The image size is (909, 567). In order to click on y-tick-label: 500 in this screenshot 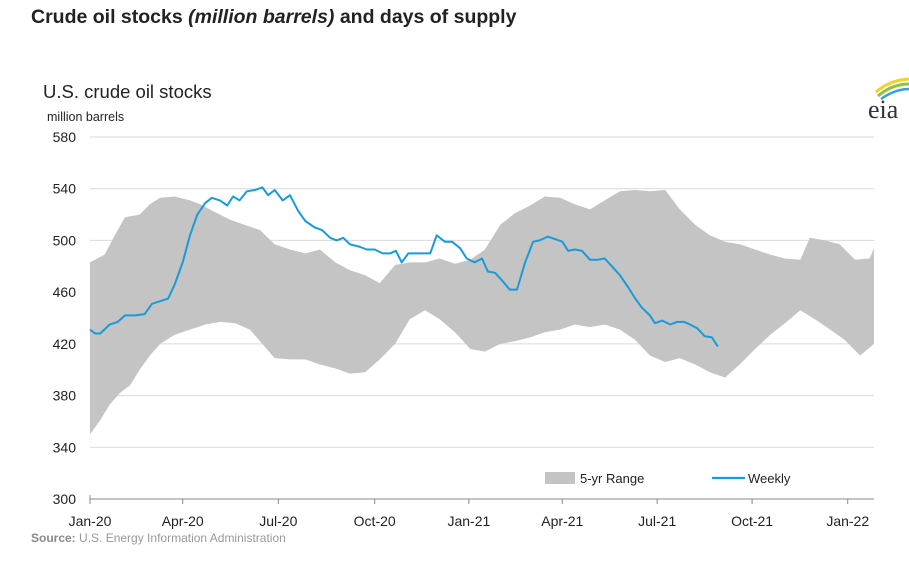, I will do `click(65, 240)`.